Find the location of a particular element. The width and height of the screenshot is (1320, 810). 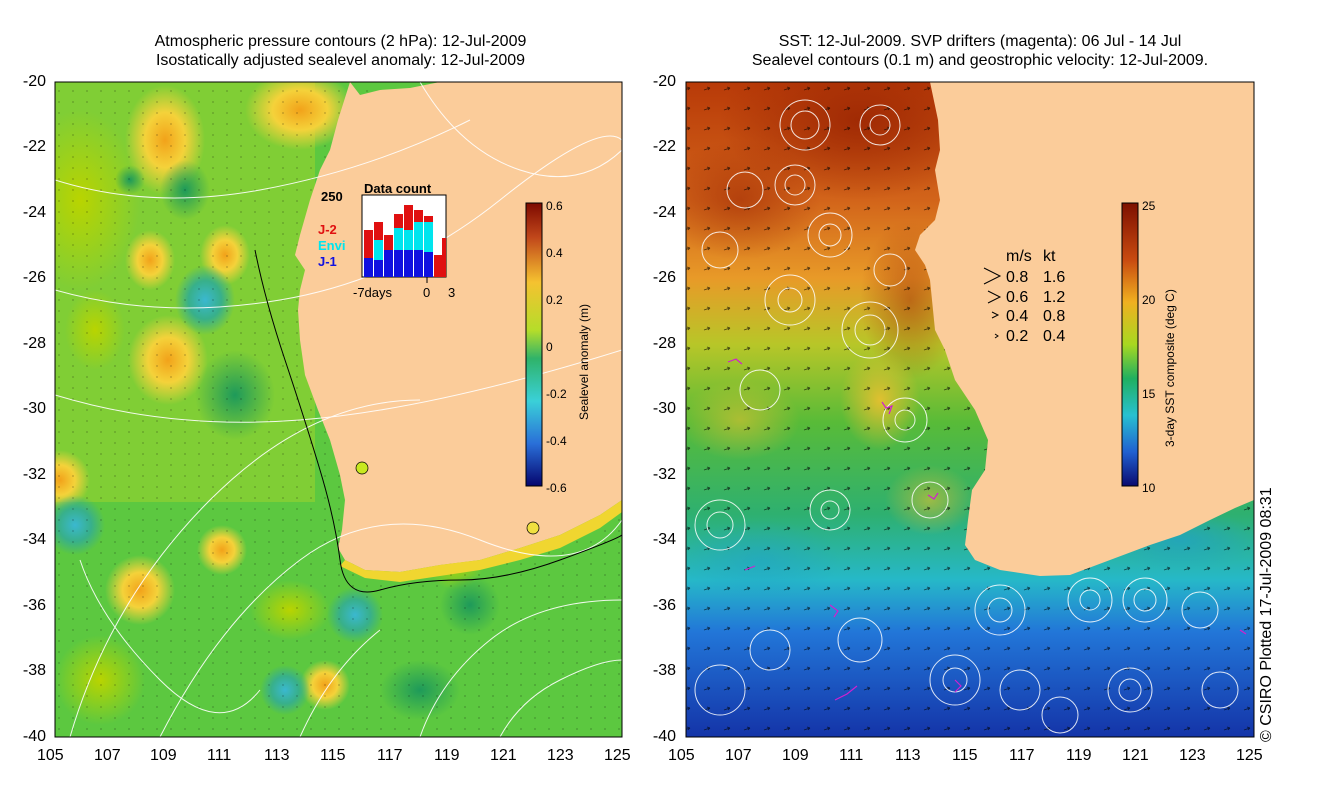

right-cb-tick: 10 is located at coordinates (1149, 488).